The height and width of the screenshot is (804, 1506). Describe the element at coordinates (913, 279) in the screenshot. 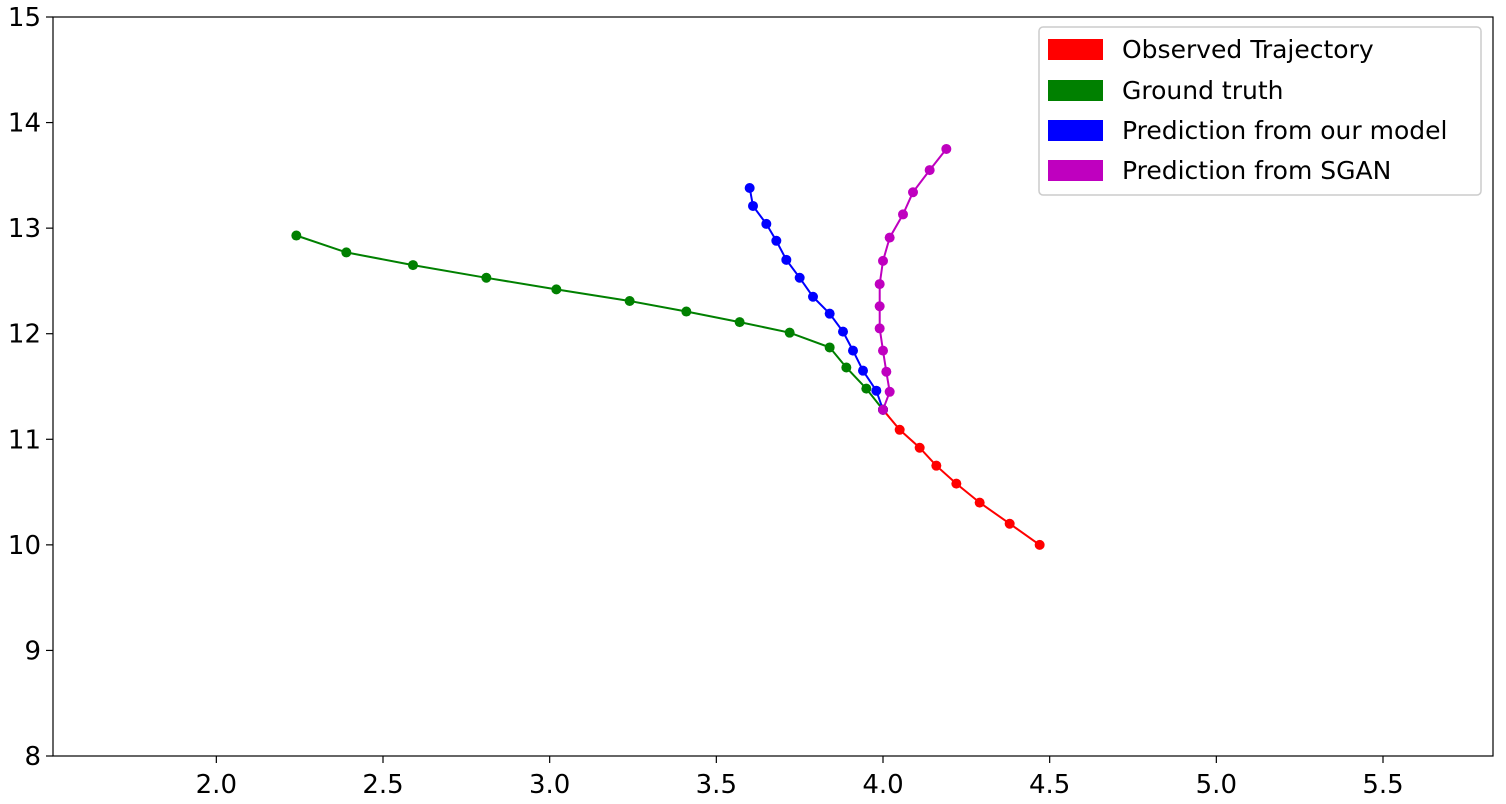

I see `series-prediction-from-sgan` at that location.